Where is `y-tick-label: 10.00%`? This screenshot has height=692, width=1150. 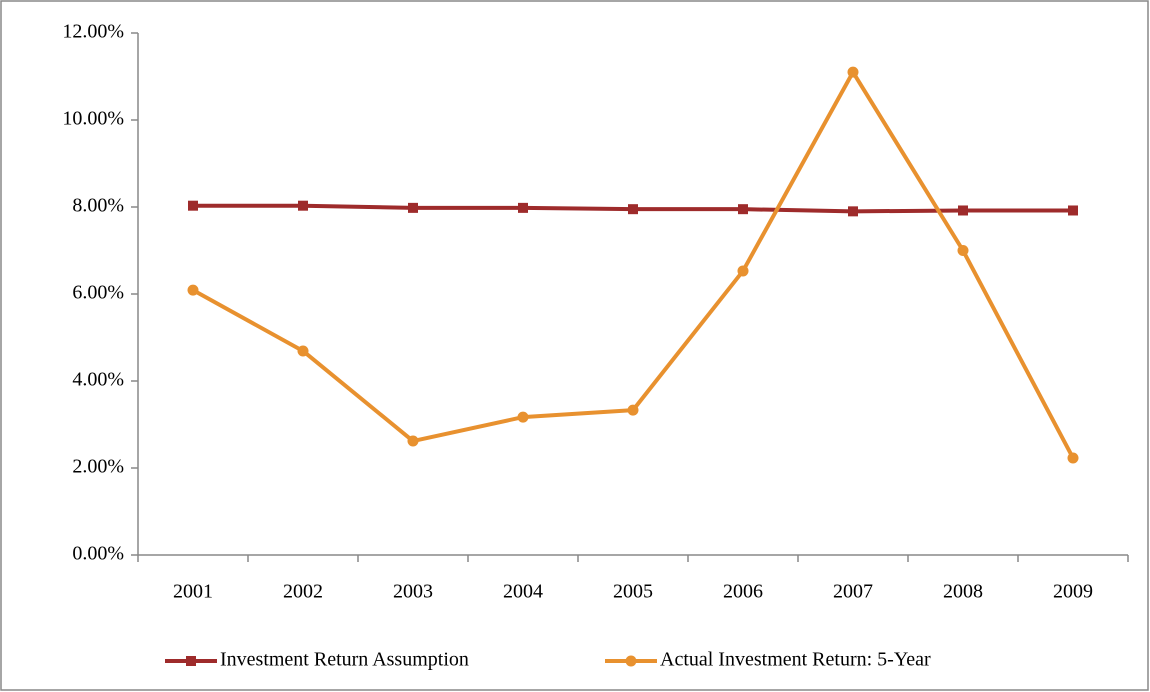
y-tick-label: 10.00% is located at coordinates (93, 119).